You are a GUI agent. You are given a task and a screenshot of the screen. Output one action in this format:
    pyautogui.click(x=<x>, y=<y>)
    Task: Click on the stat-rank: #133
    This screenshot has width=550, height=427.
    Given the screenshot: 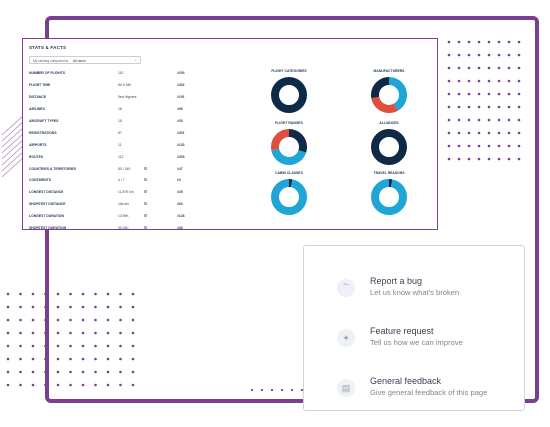 What is the action you would take?
    pyautogui.click(x=181, y=145)
    